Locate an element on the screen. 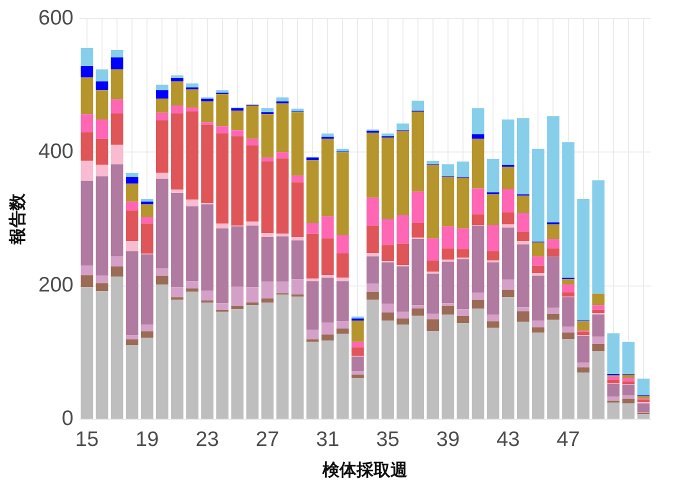 Image resolution: width=679 pixels, height=489 pixels. x-tick-label: 43 is located at coordinates (508, 439).